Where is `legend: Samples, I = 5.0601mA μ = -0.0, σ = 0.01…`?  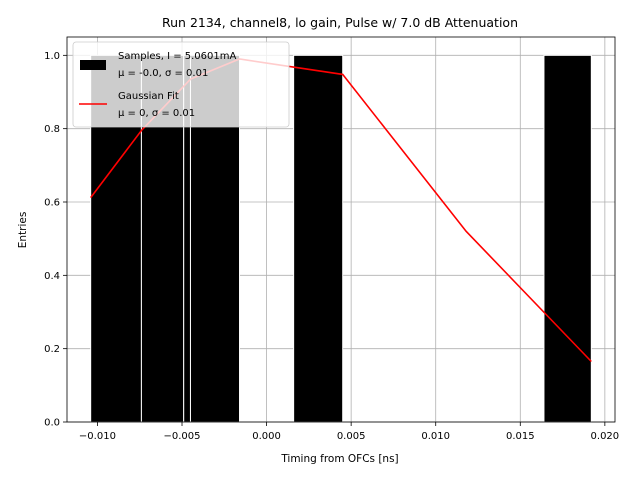 legend: Samples, I = 5.0601mA μ = -0.0, σ = 0.01… is located at coordinates (181, 84).